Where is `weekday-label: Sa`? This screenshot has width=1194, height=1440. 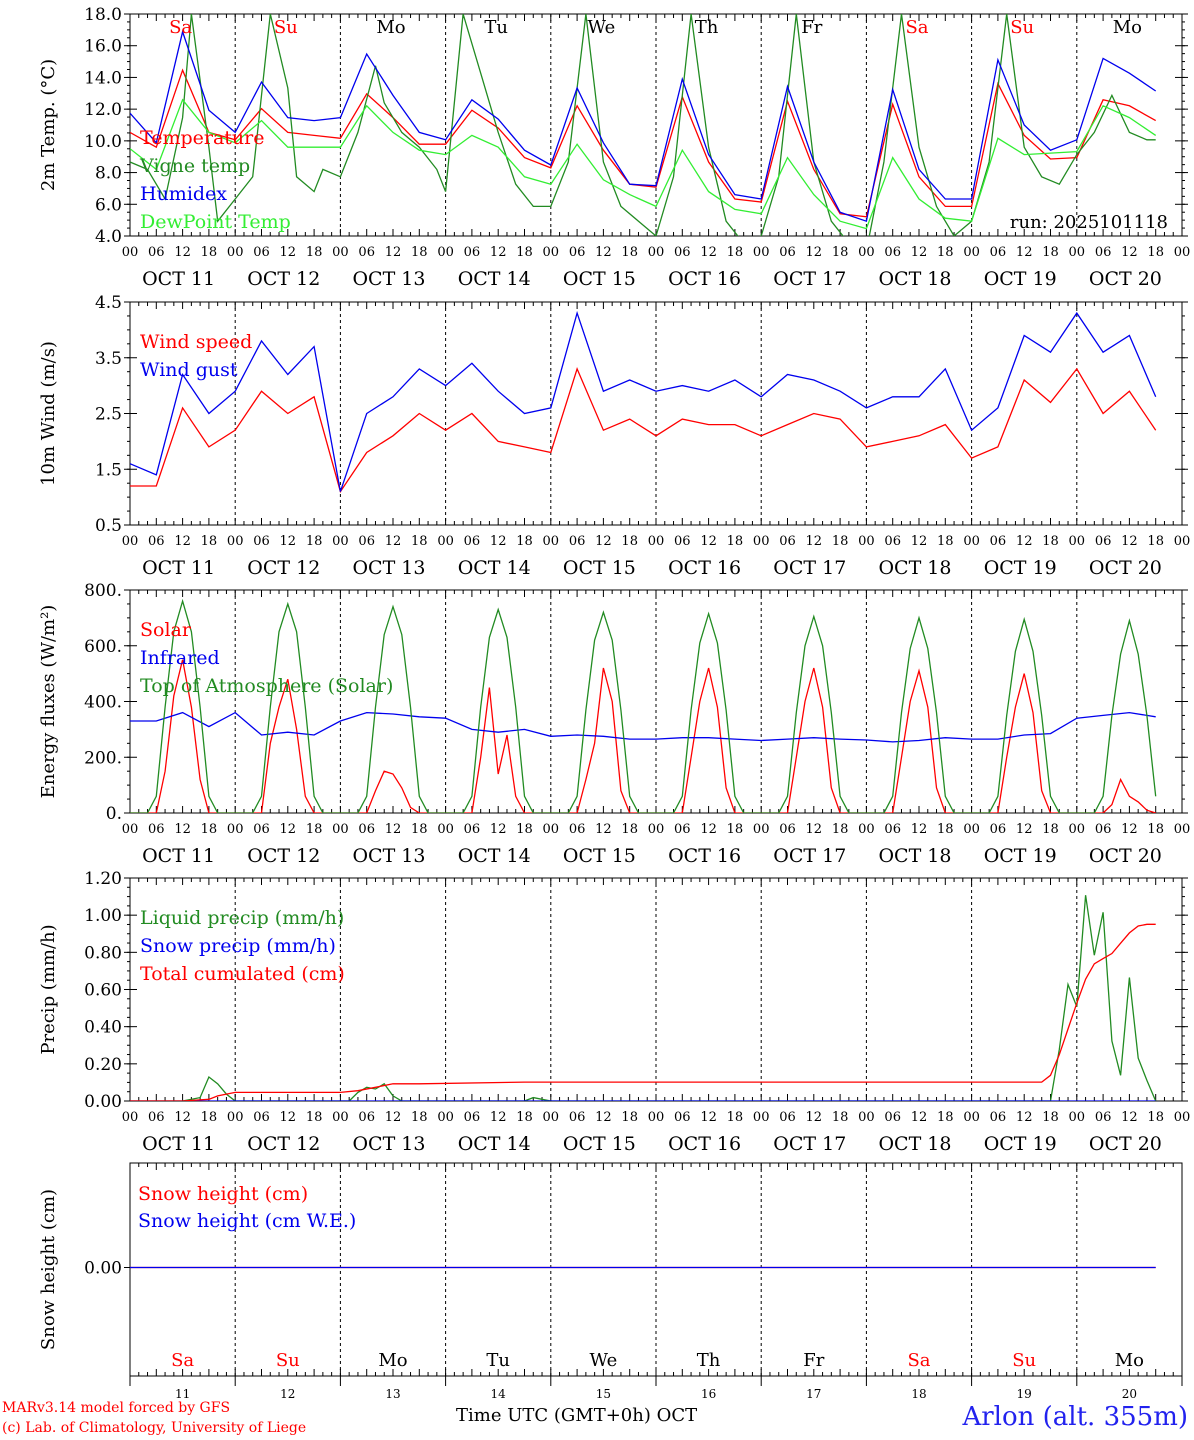
weekday-label: Sa is located at coordinates (180, 27).